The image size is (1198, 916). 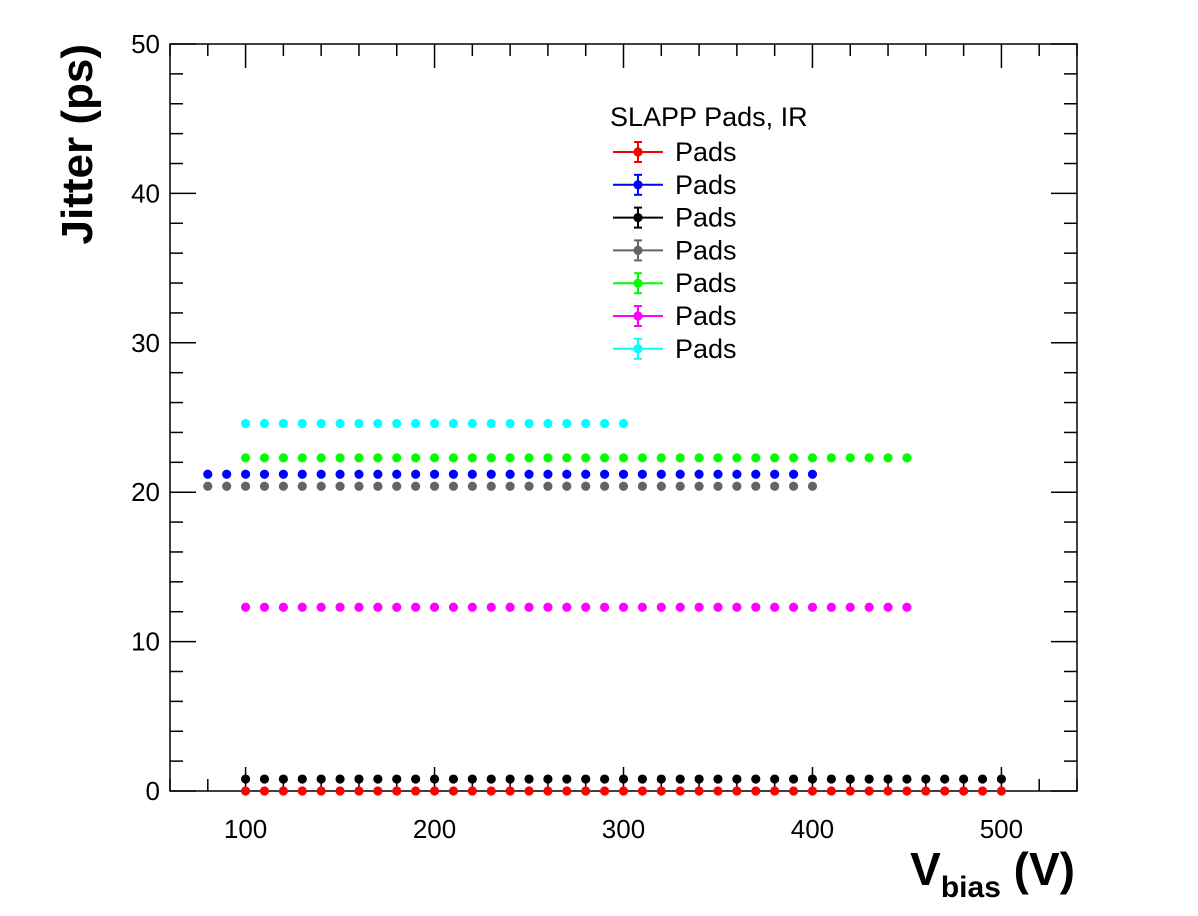 I want to click on y-tick-label: 10, so click(x=145, y=642).